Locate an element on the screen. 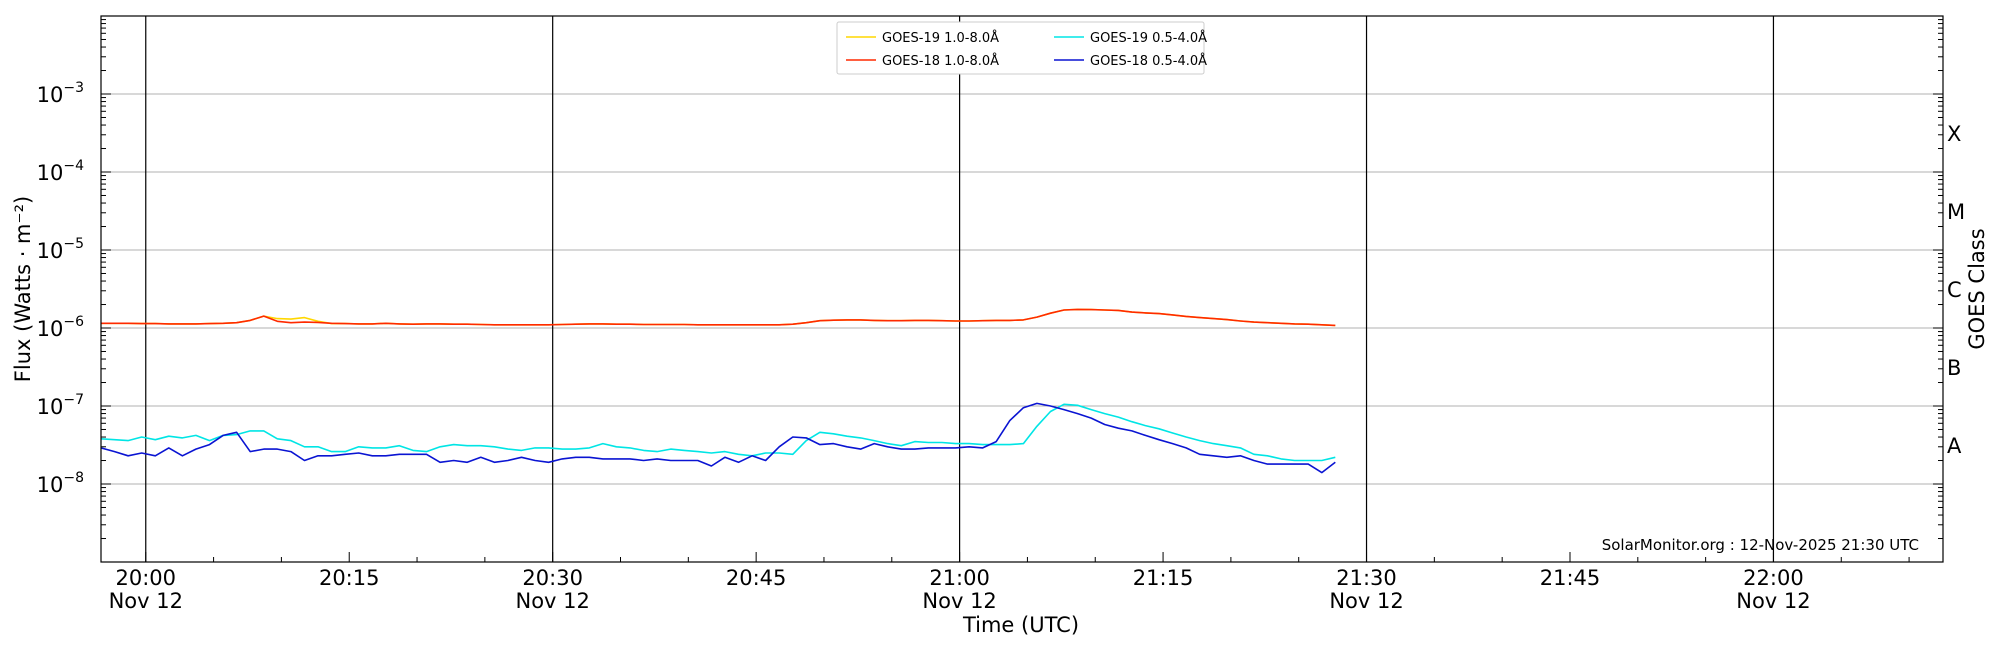 This screenshot has width=2000, height=650. y-tick-label: 10⁻⁷ is located at coordinates (60, 405).